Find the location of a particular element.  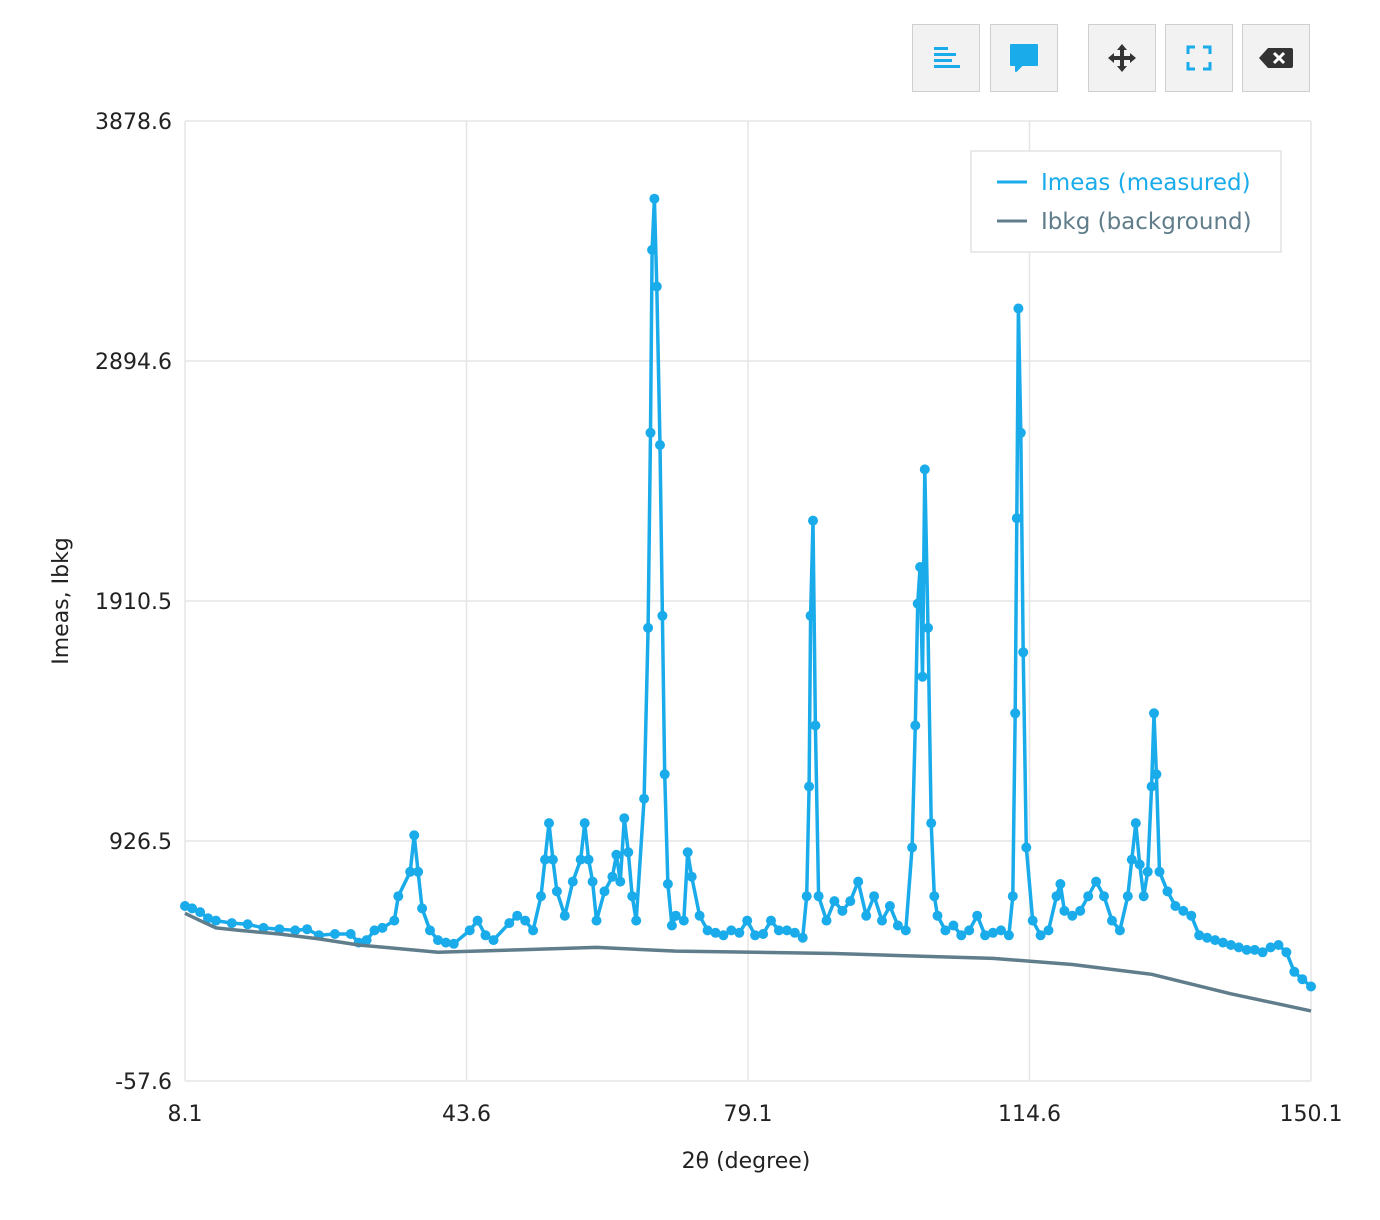

legend-label-background: Ibkg (background) is located at coordinates (1146, 222).